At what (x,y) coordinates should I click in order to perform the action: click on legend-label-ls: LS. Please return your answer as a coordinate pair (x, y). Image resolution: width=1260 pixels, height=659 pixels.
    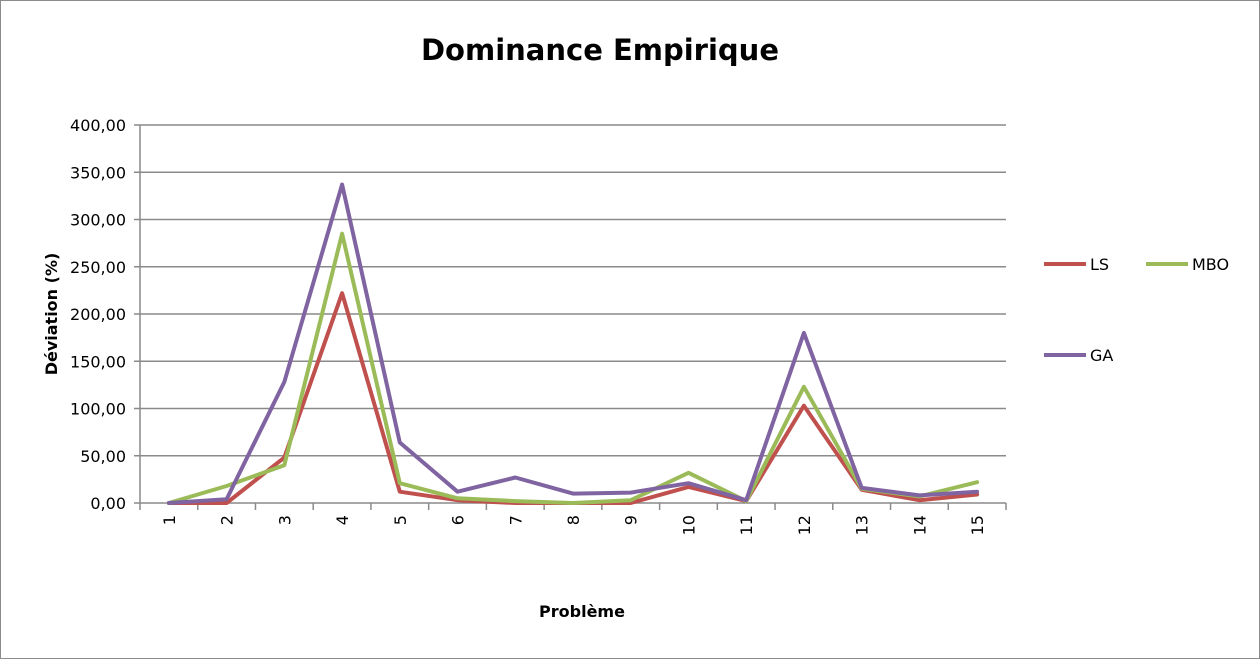
    Looking at the image, I should click on (1099, 264).